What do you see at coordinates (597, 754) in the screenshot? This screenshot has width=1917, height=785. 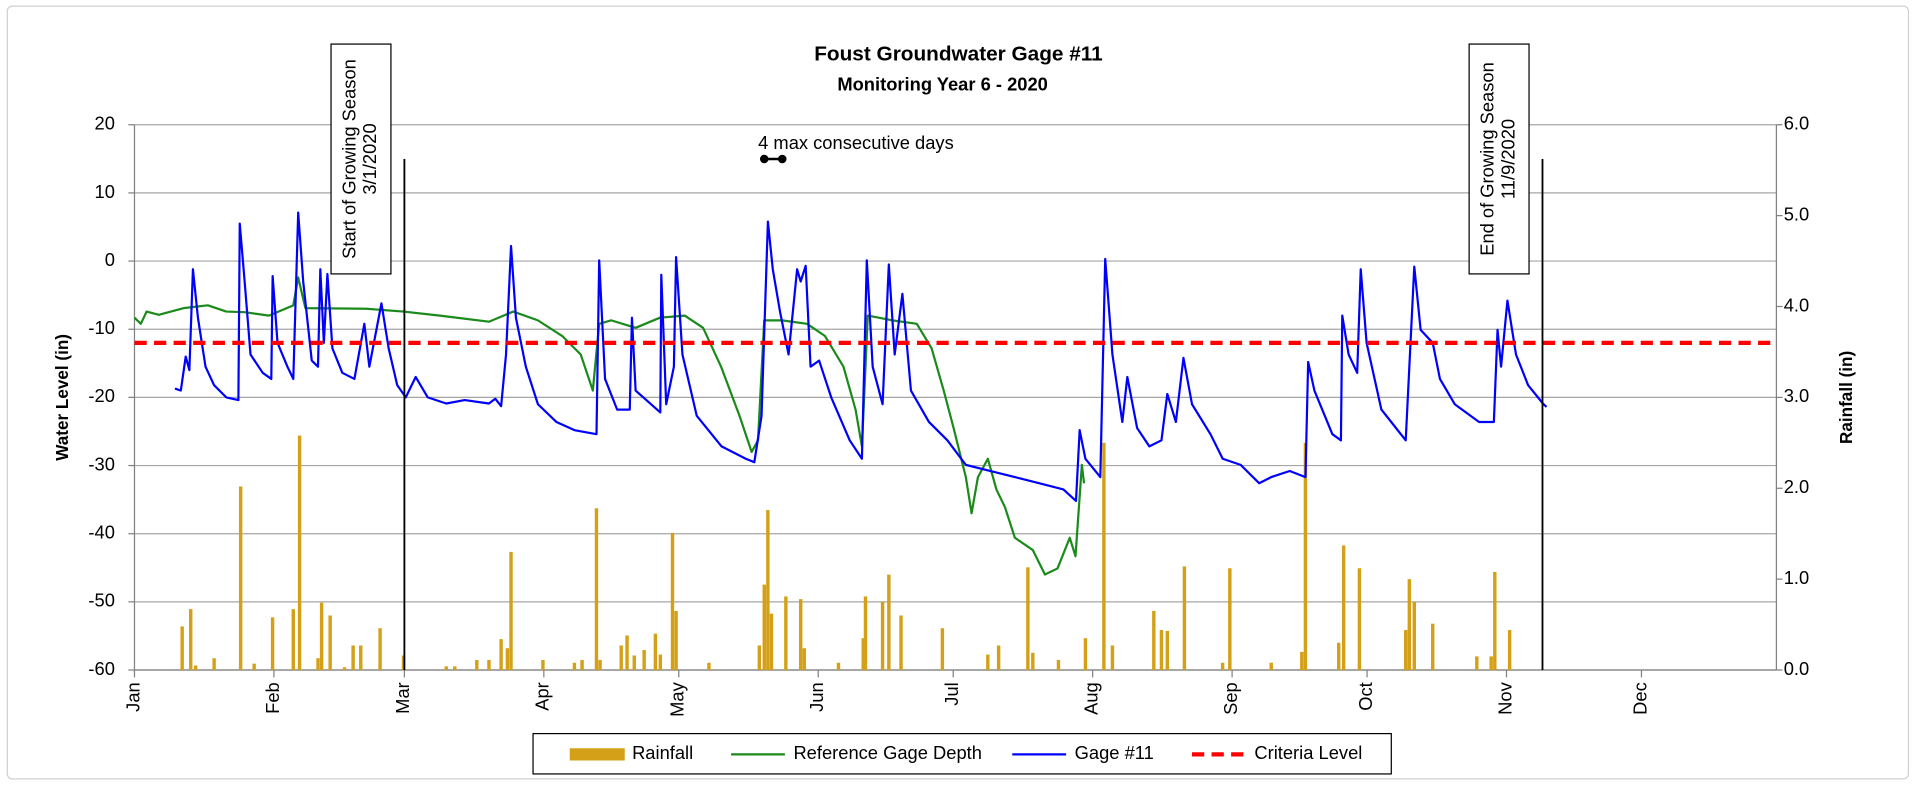 I see `legend-swatch` at bounding box center [597, 754].